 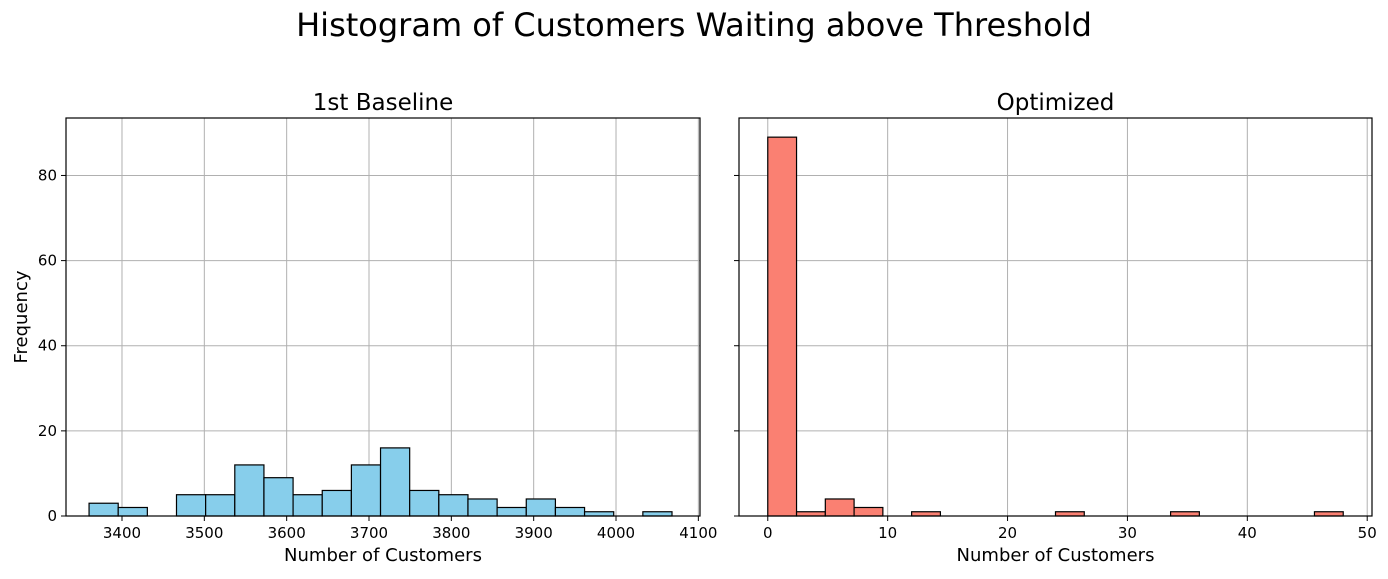 I want to click on optimized-x-tick-label: 30, so click(x=1127, y=533).